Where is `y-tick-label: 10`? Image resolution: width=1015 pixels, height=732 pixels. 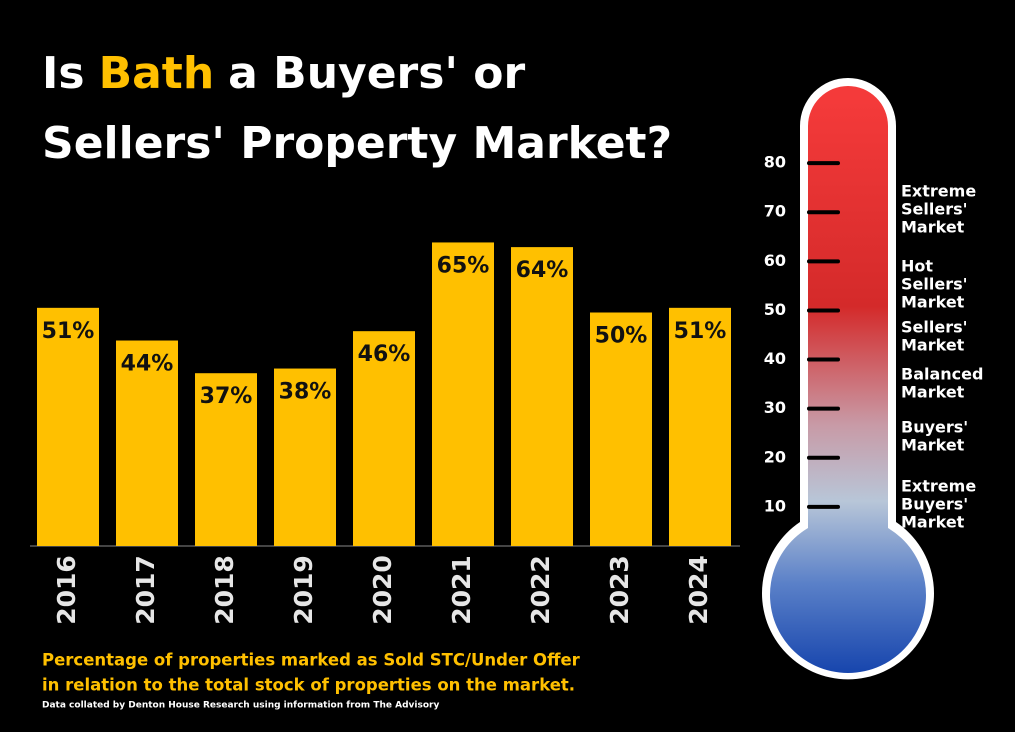 y-tick-label: 10 is located at coordinates (775, 505).